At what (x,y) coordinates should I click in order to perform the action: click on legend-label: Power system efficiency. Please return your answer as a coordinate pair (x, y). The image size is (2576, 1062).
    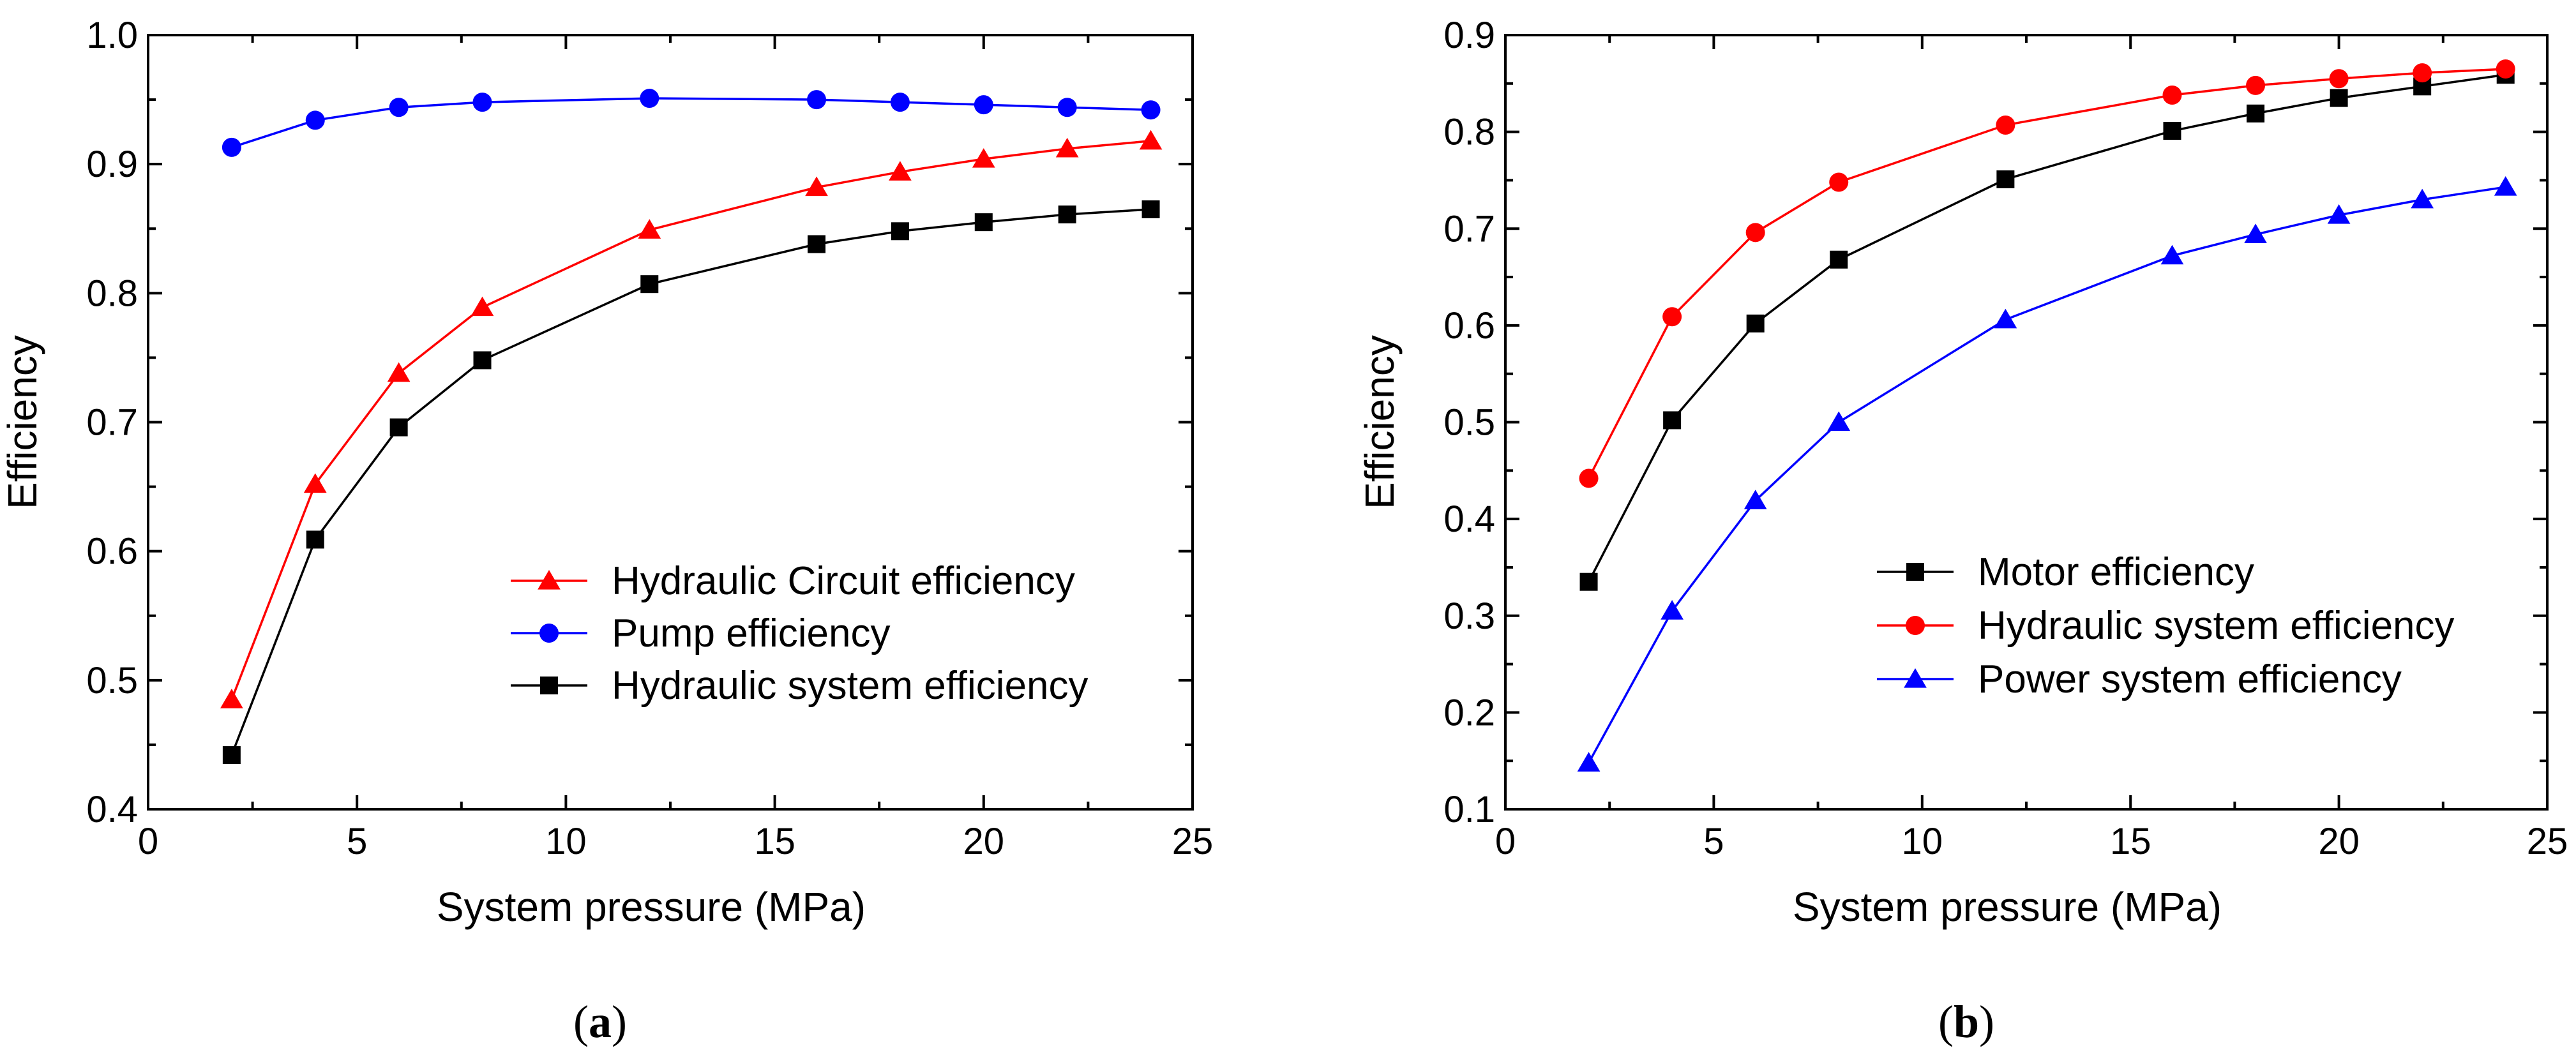
    Looking at the image, I should click on (2190, 679).